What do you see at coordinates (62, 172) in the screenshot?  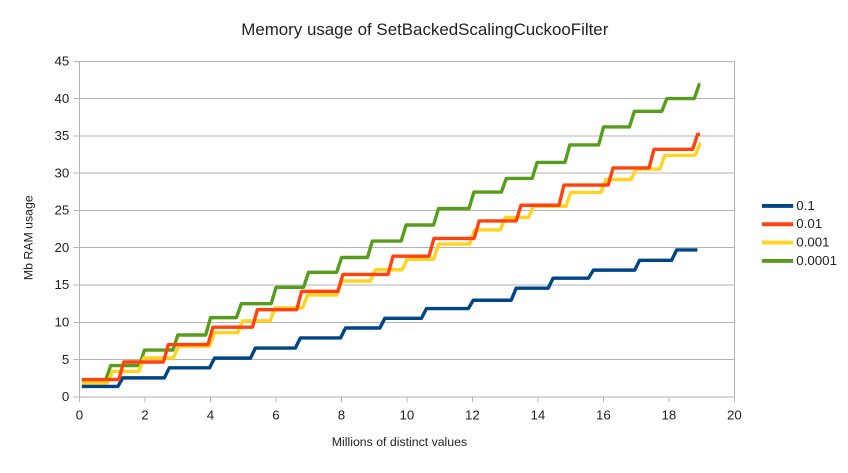 I see `svg-text: 30` at bounding box center [62, 172].